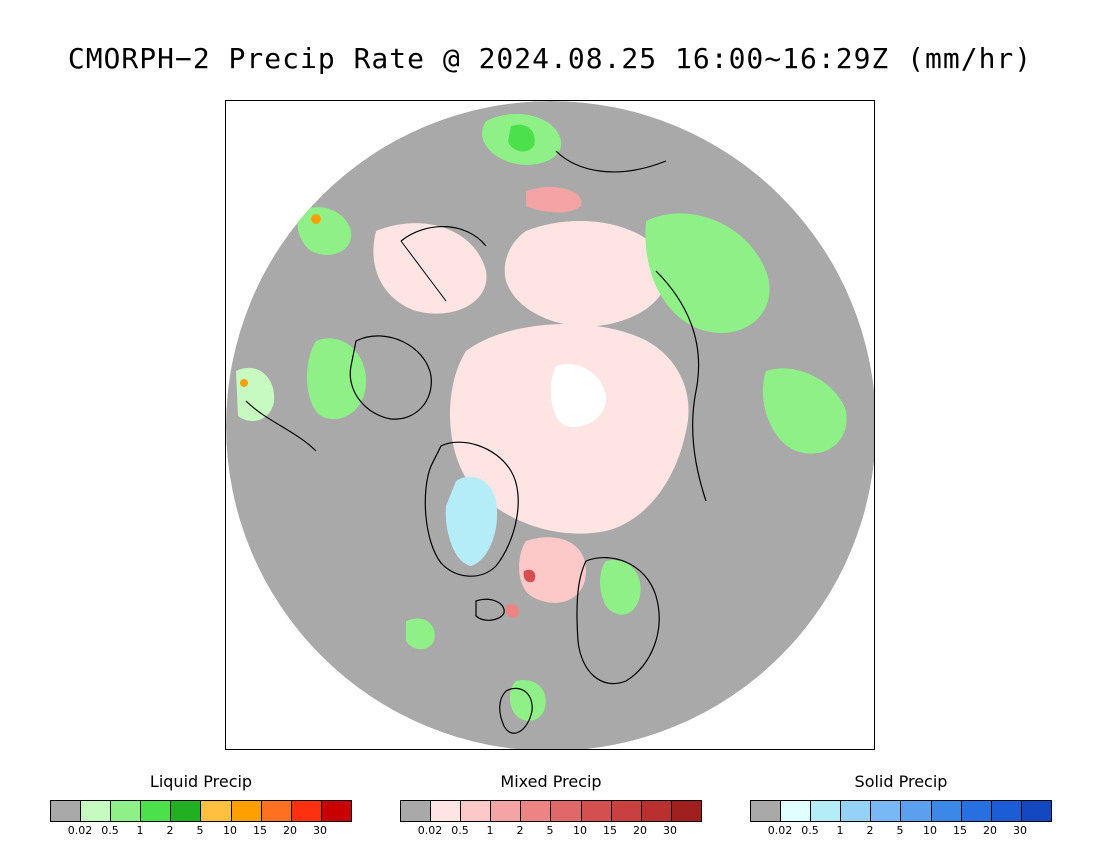 The width and height of the screenshot is (1100, 850). What do you see at coordinates (443, 236) in the screenshot?
I see `coastline-alaska` at bounding box center [443, 236].